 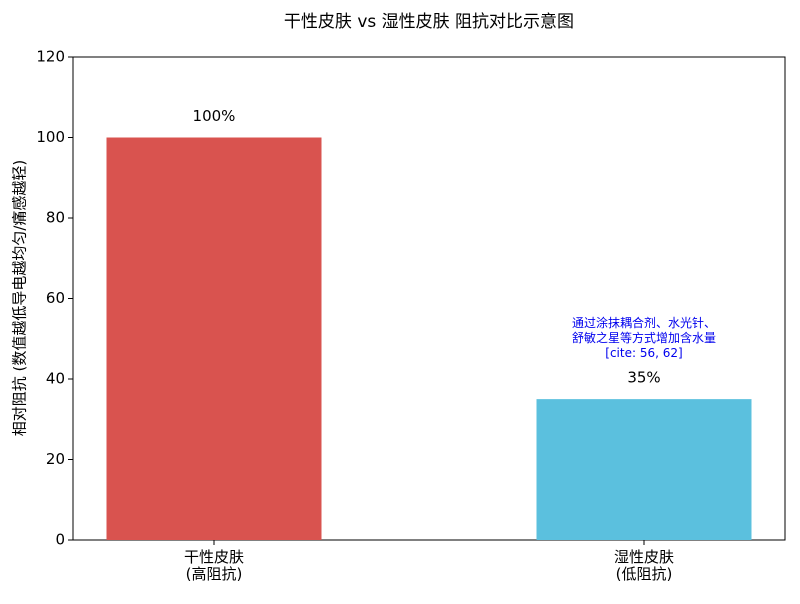 I want to click on y-tick-label: 40, so click(x=55, y=379).